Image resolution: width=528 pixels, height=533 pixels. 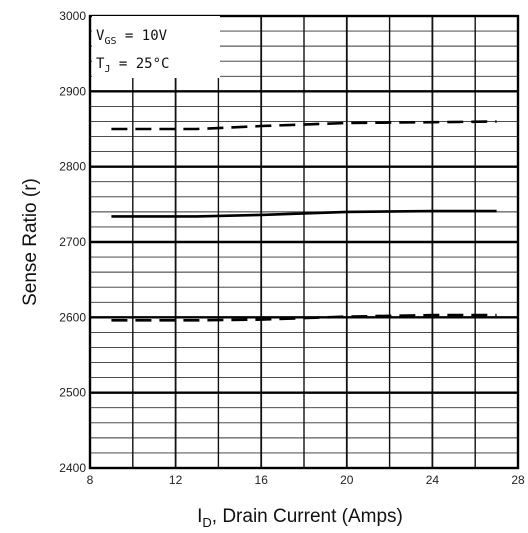 I want to click on x-axis-title: ID, Drain Current (Amps), so click(x=300, y=518).